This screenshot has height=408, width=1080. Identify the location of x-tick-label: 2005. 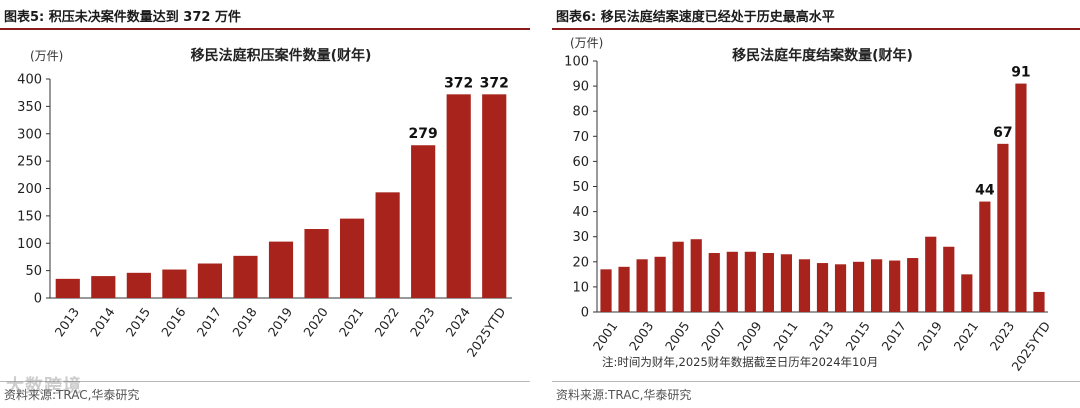
(677, 336).